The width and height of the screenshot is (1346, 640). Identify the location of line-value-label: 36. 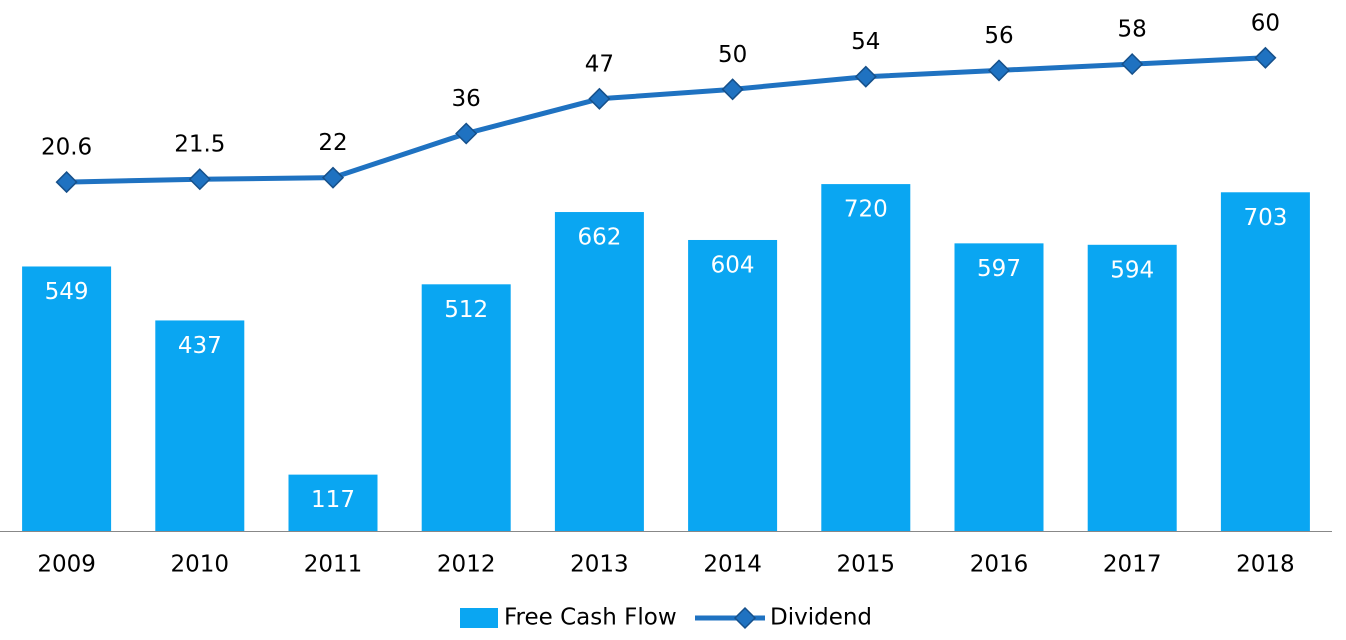
(466, 99).